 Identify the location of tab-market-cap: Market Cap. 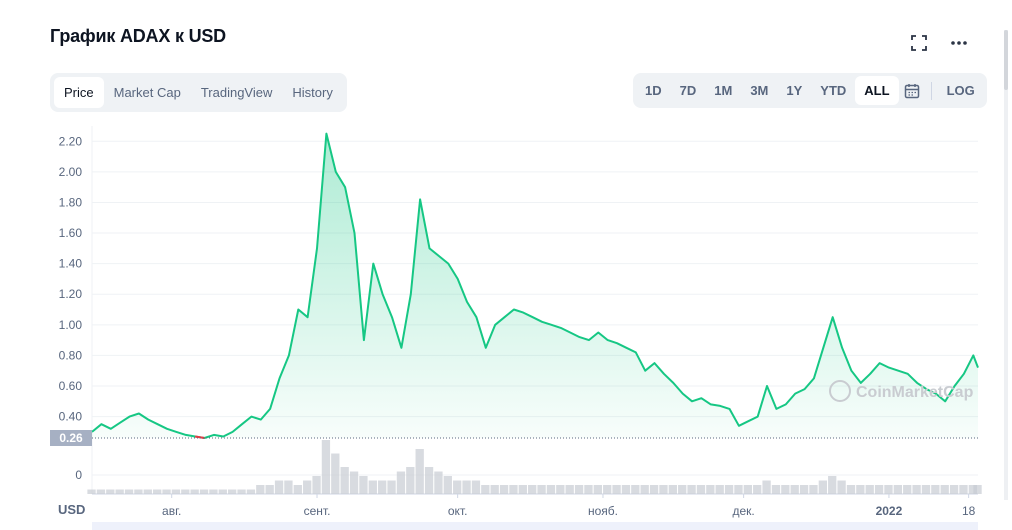
(147, 92).